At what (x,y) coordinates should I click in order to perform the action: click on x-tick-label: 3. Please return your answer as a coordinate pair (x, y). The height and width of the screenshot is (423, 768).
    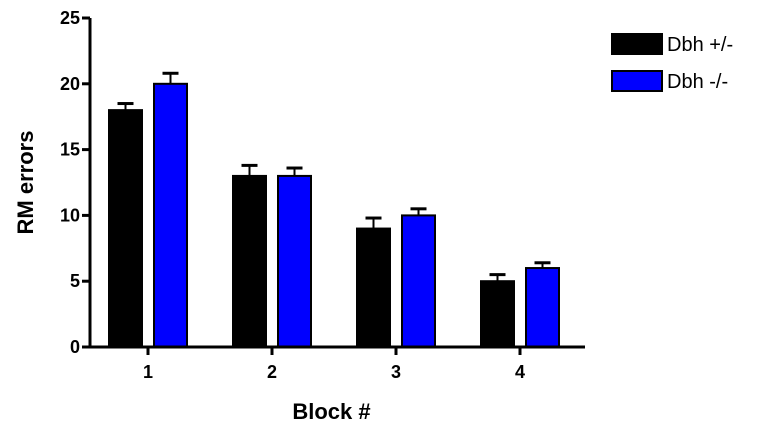
    Looking at the image, I should click on (396, 372).